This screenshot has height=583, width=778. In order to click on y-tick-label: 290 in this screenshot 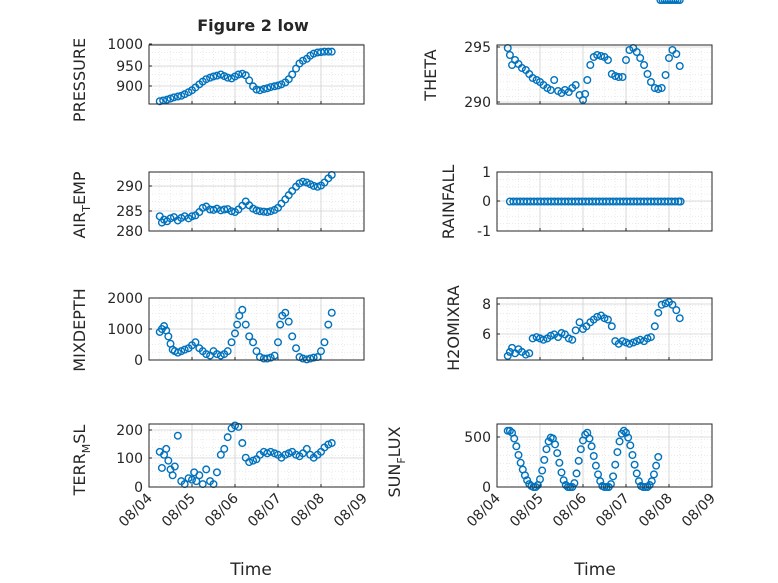, I will do `click(477, 103)`.